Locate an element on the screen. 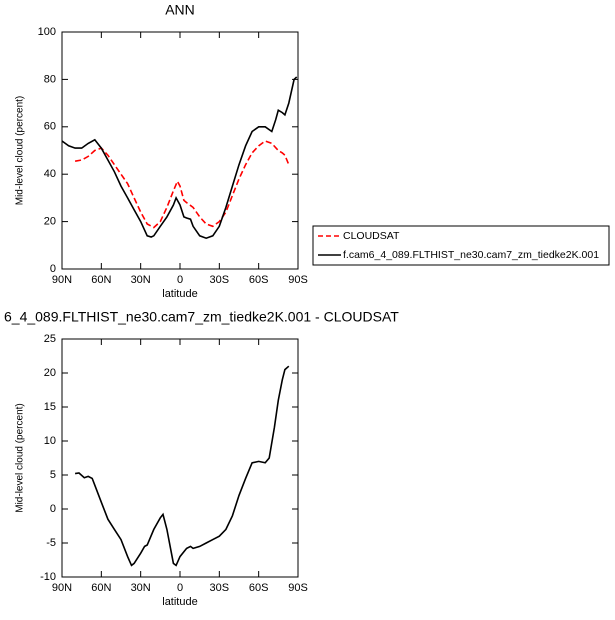 The height and width of the screenshot is (620, 615). y-tick-label: 80 is located at coordinates (50, 79).